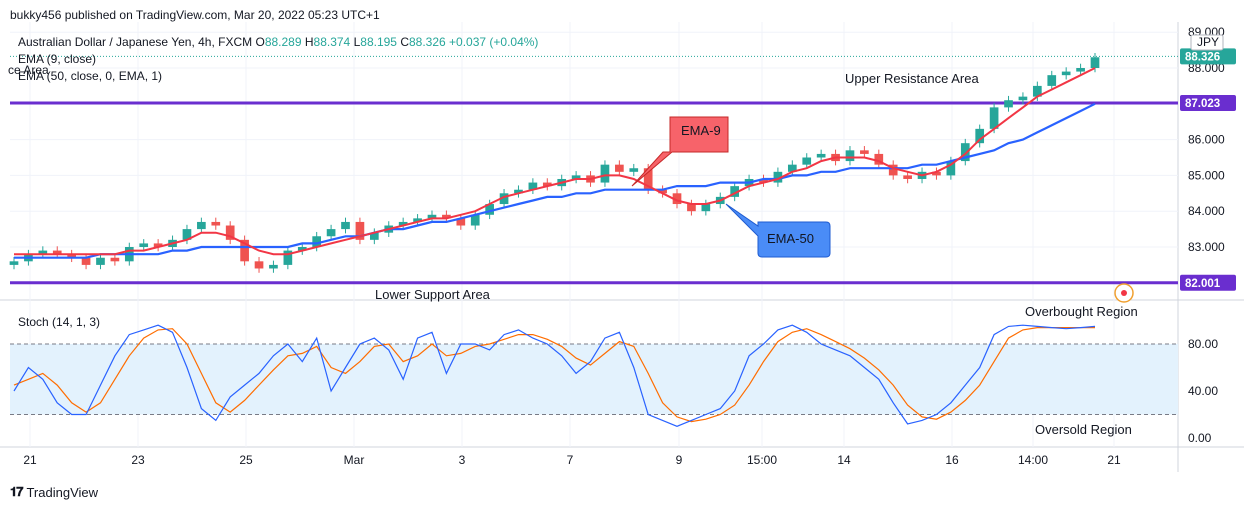 This screenshot has width=1244, height=509. Describe the element at coordinates (1200, 438) in the screenshot. I see `stoch-tick-label: 0.00` at that location.